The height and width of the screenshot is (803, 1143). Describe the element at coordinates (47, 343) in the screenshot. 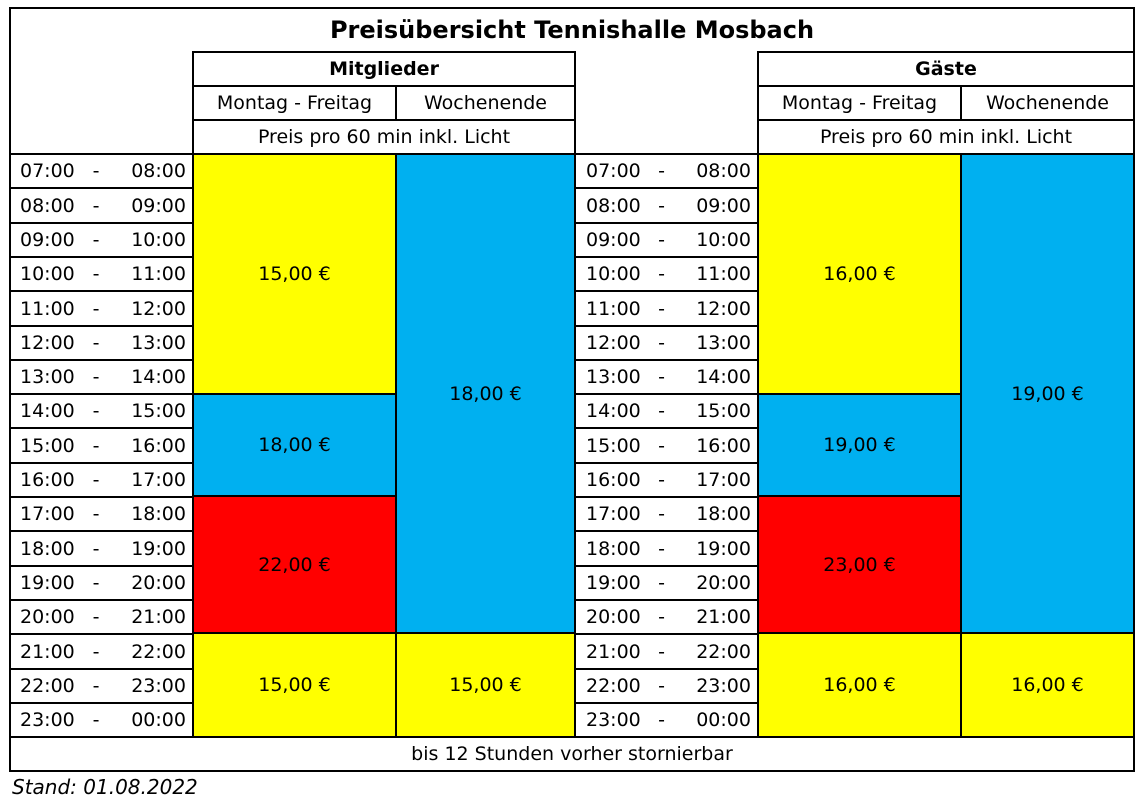

I see `time-start: 12:00` at that location.